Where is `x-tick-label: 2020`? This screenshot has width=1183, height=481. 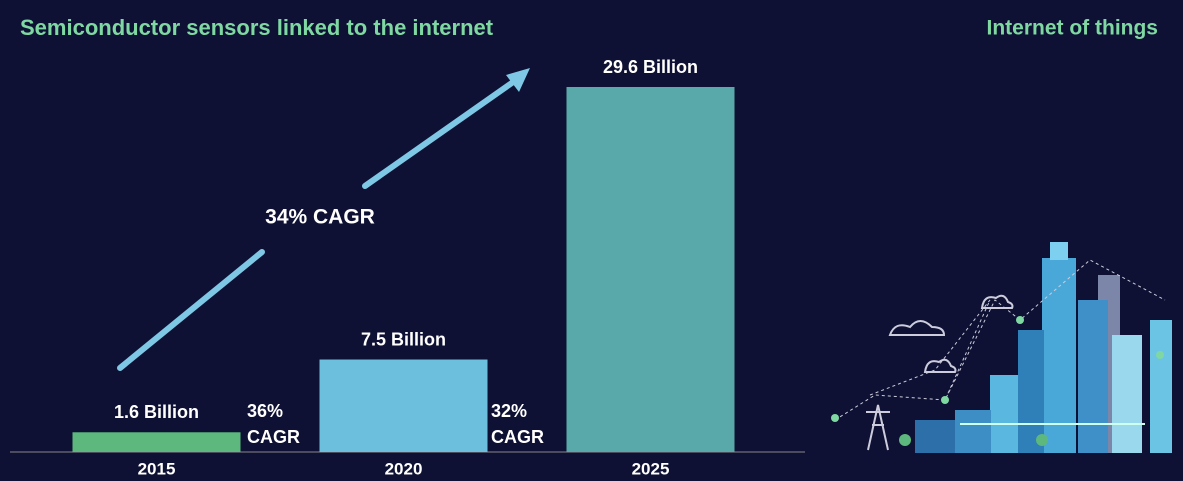 x-tick-label: 2020 is located at coordinates (404, 468).